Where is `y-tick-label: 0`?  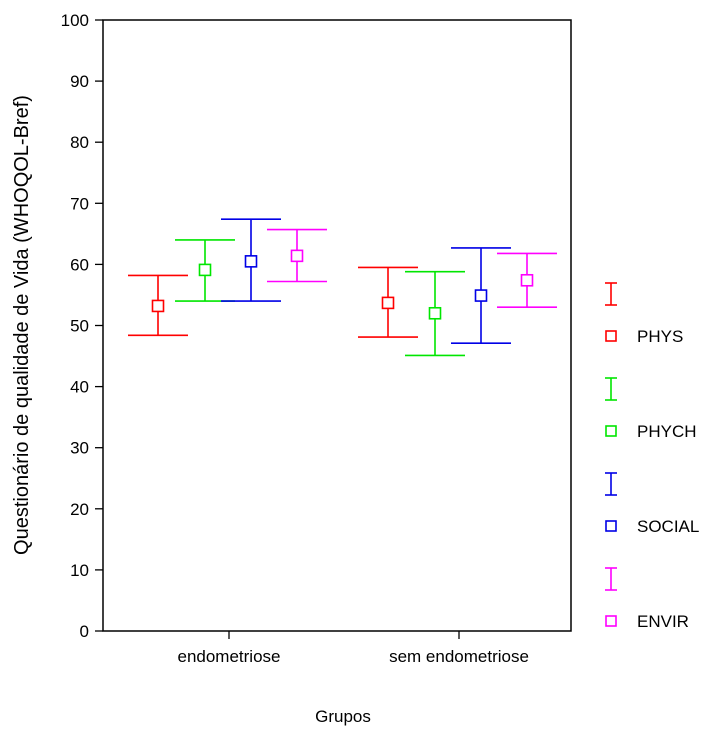
y-tick-label: 0 is located at coordinates (84, 631).